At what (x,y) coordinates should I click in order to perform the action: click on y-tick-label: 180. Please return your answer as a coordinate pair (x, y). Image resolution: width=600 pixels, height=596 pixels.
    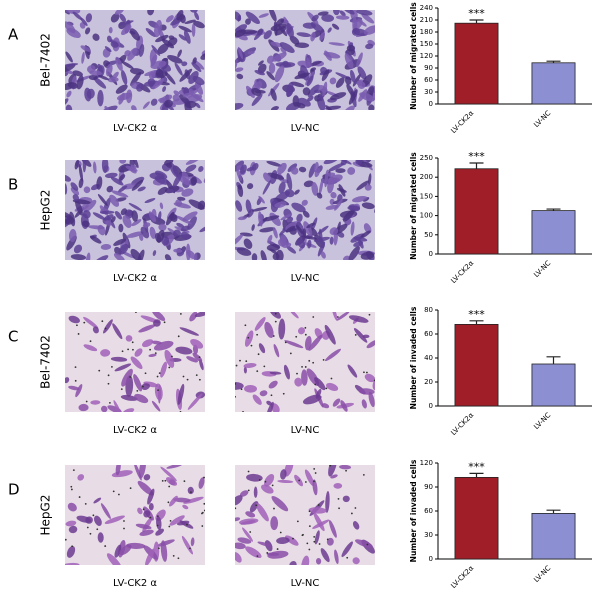
    Looking at the image, I should click on (426, 32).